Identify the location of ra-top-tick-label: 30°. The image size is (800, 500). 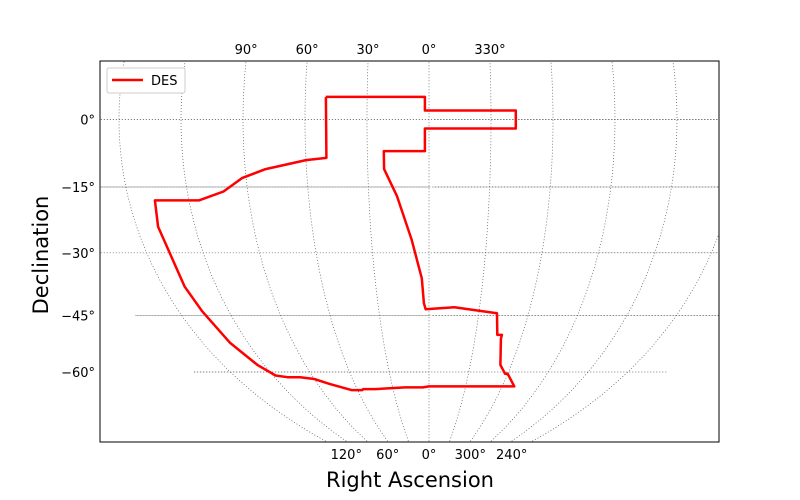
(367, 50).